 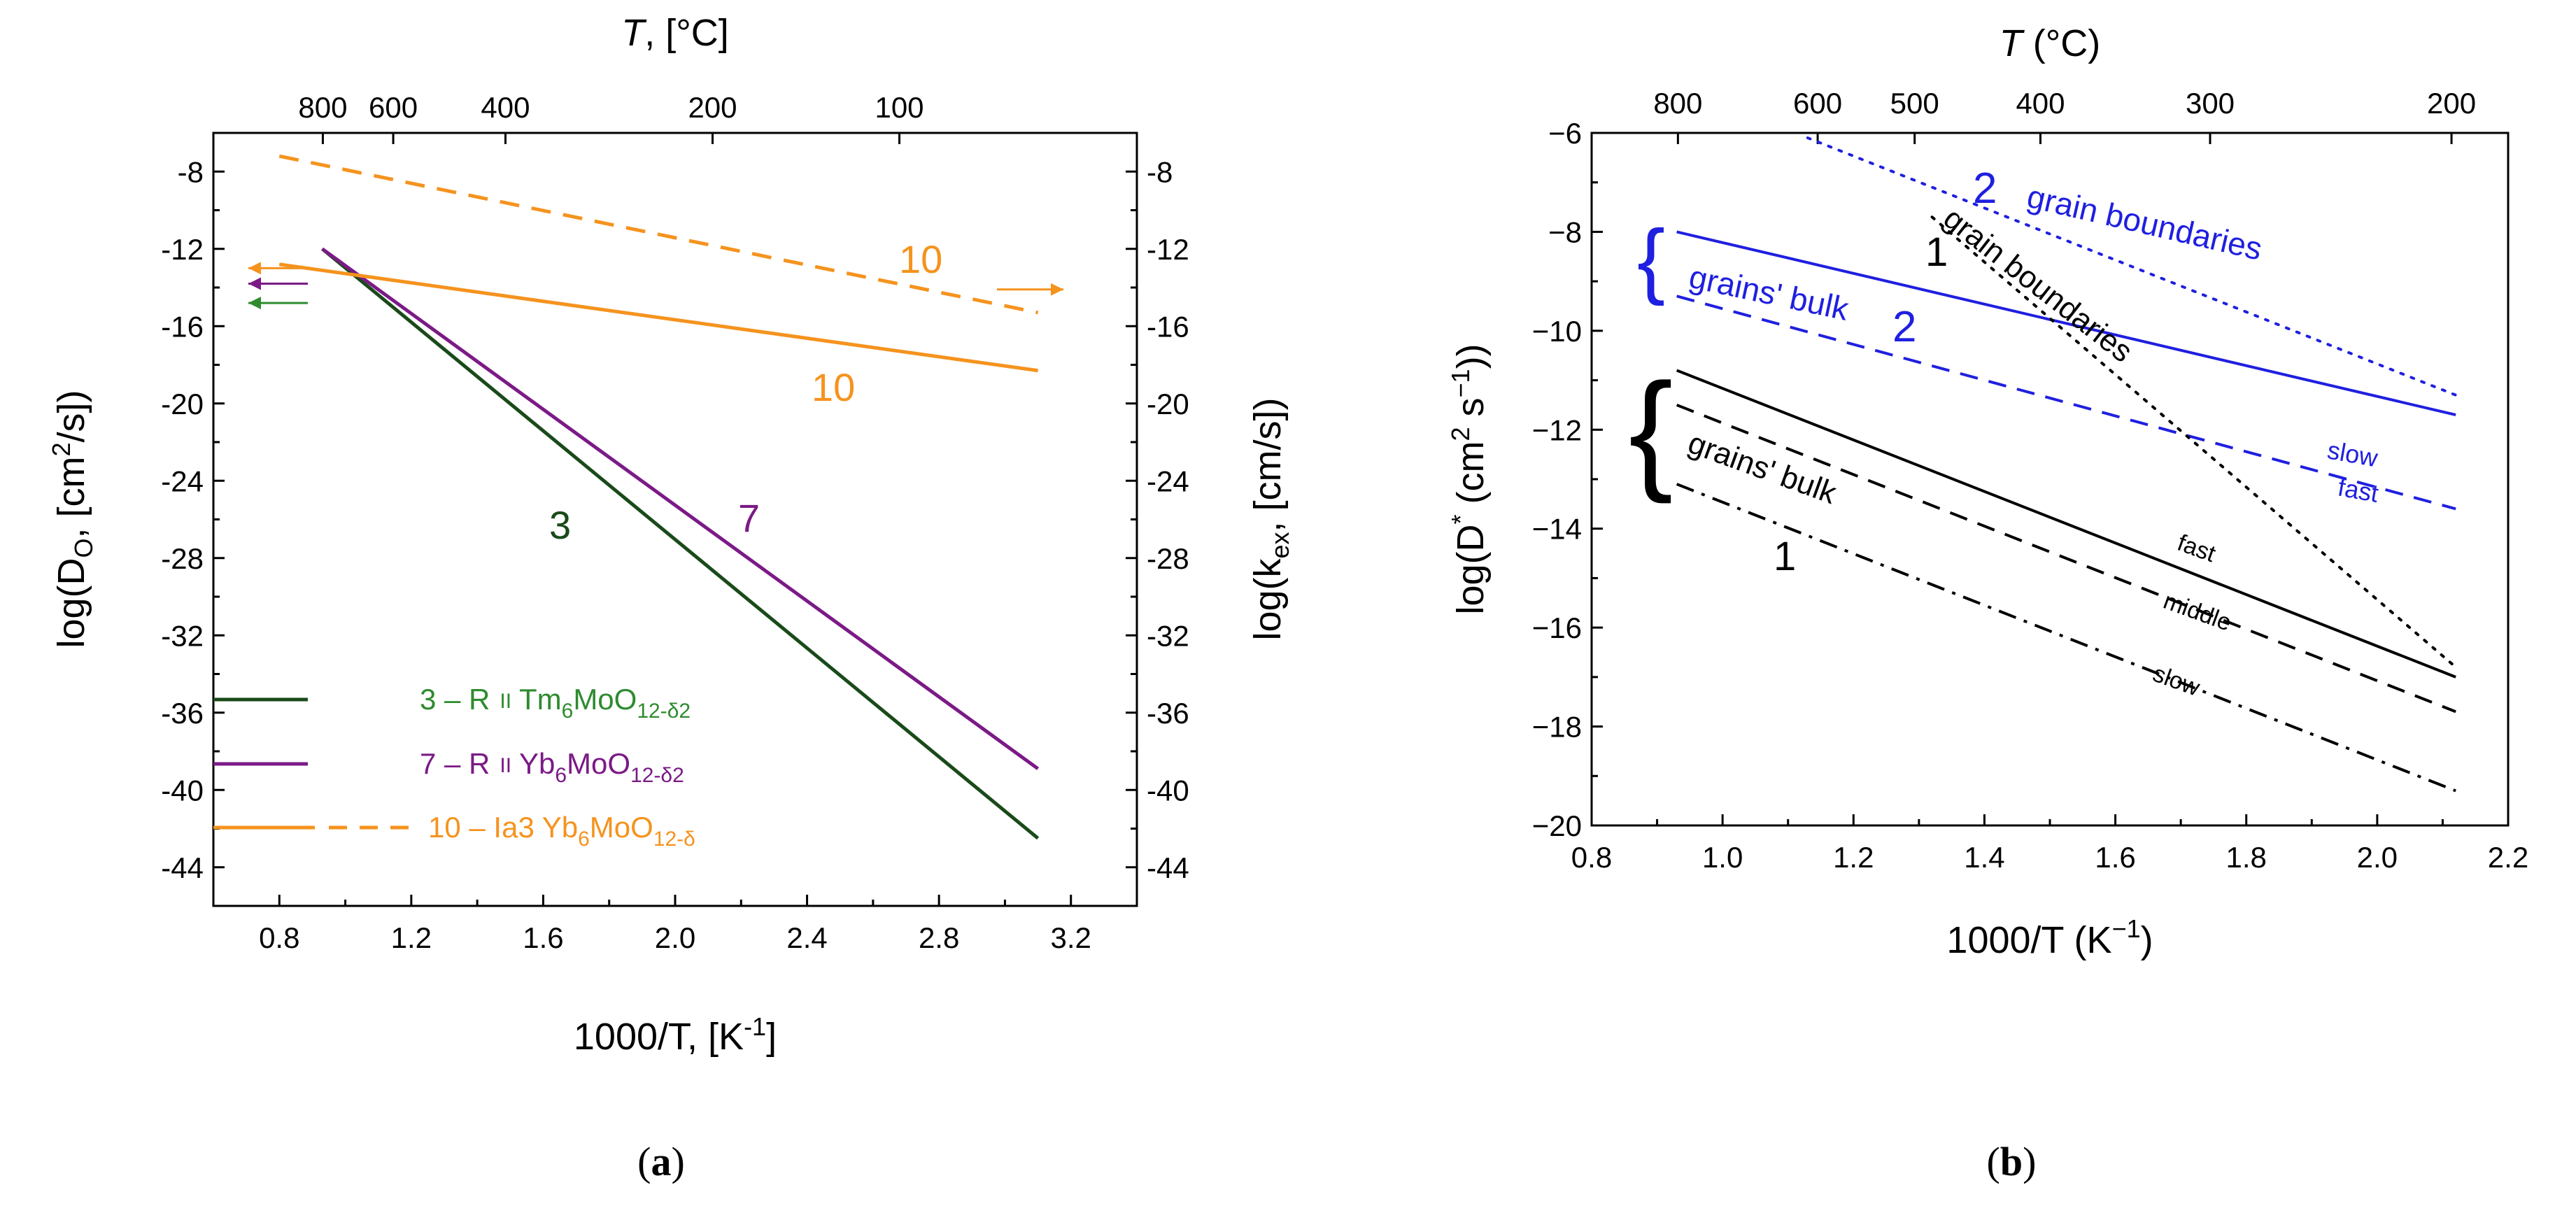 I want to click on a-toptick-label-4: 100, so click(x=899, y=107).